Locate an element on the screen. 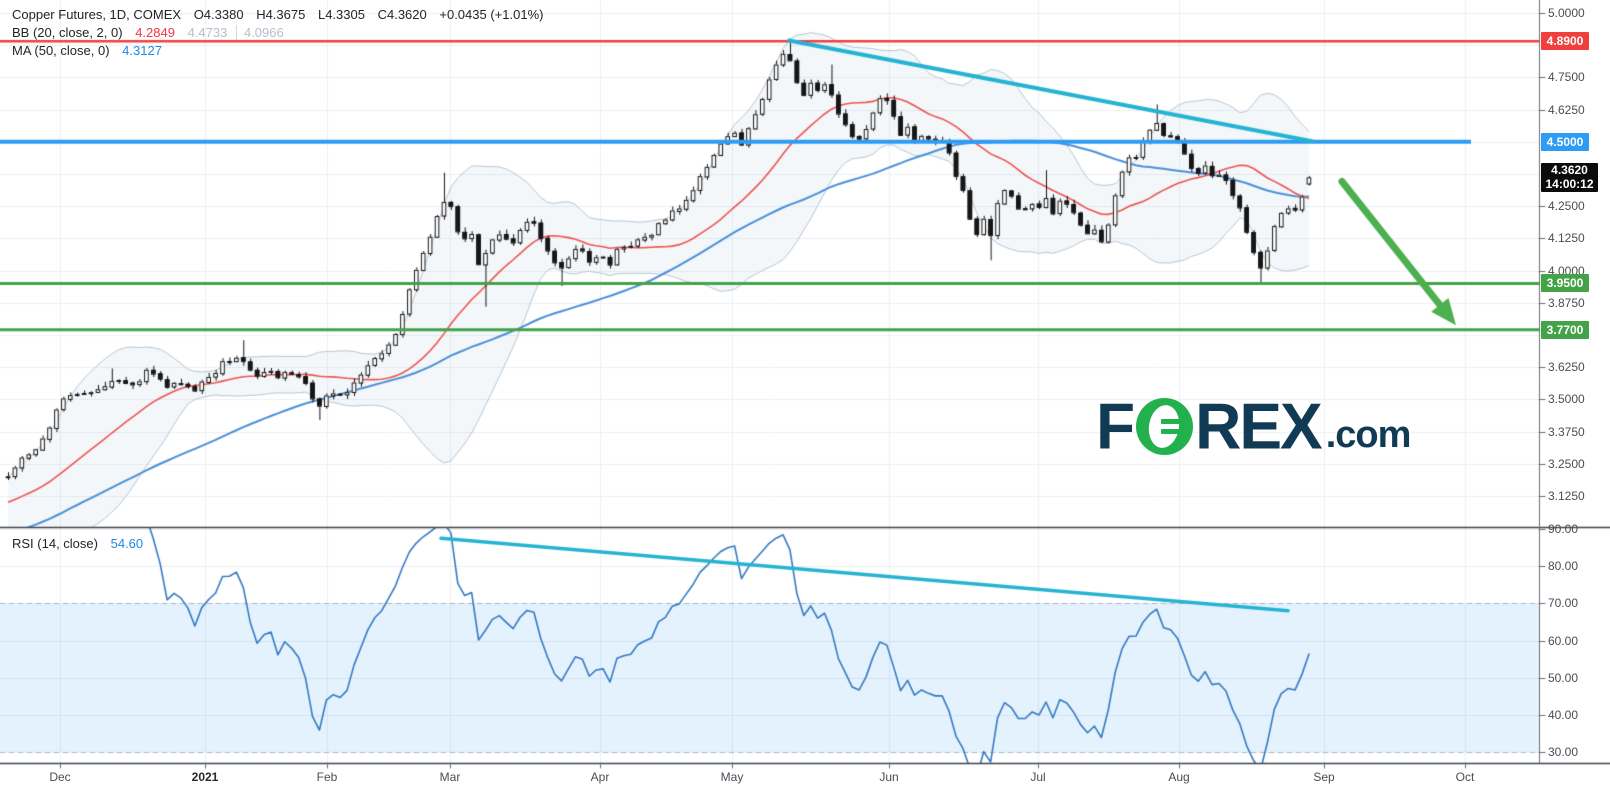 This screenshot has height=792, width=1610. time-tick-label: Jul is located at coordinates (1038, 777).